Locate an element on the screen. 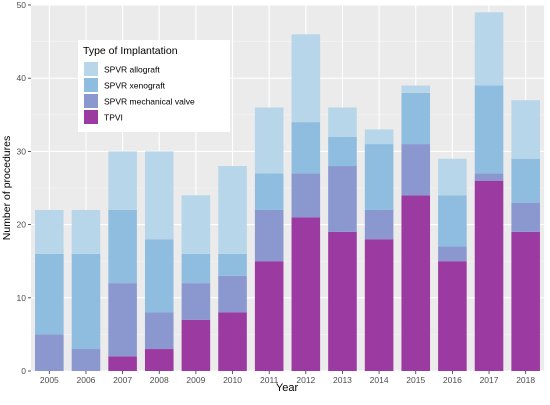 This screenshot has width=550, height=405. y-tick-label: 30 is located at coordinates (22, 151).